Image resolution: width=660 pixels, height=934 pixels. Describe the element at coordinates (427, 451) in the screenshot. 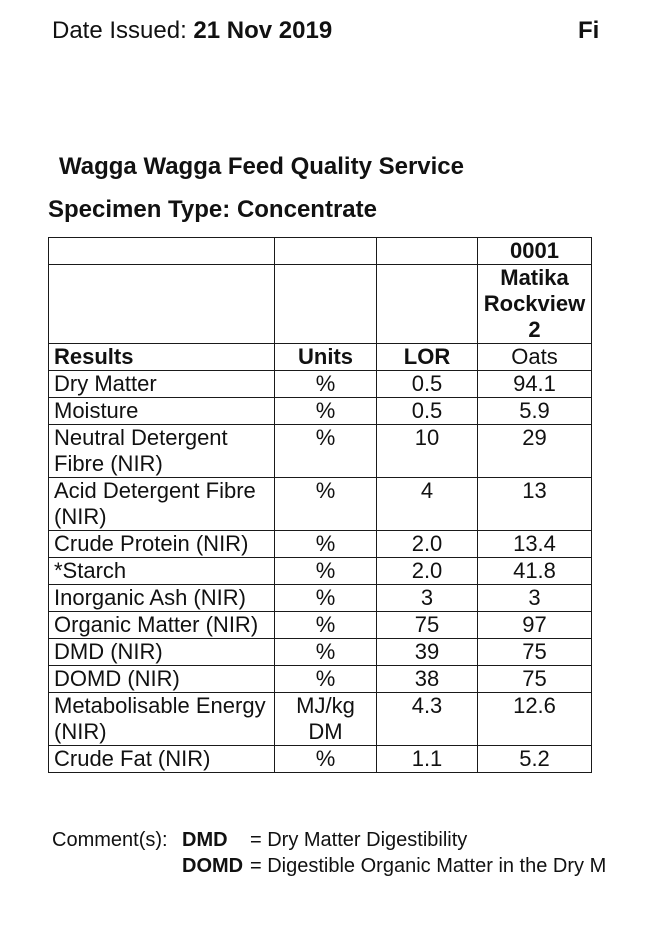

I see `lor-cell: 10` at that location.